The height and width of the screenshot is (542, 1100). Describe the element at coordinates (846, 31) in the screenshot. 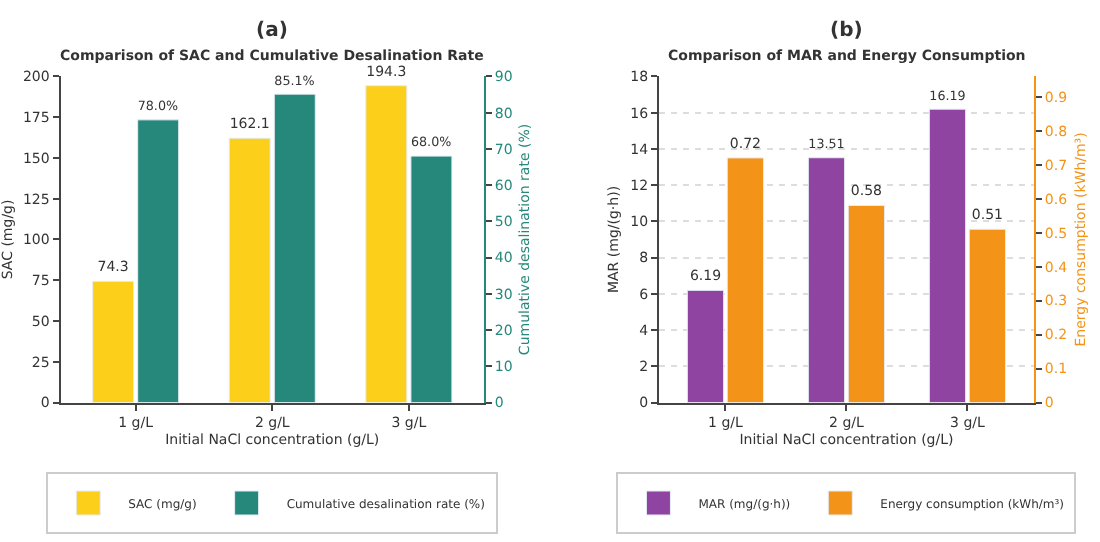

I see `chart-title: (b)` at that location.